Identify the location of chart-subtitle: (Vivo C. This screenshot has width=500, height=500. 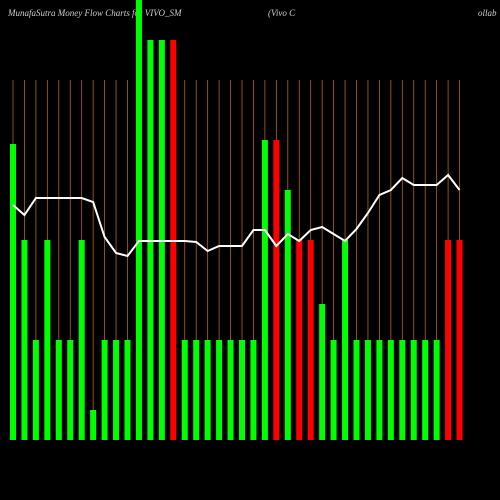
(282, 13).